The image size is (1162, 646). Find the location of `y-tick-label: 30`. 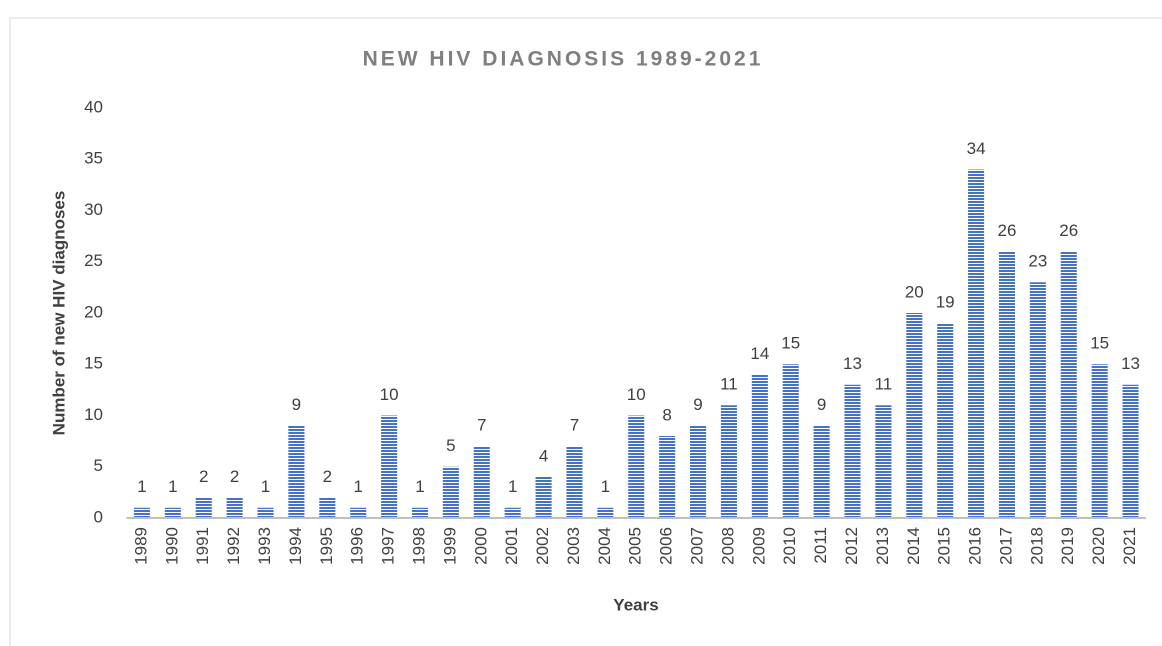

y-tick-label: 30 is located at coordinates (93, 209).